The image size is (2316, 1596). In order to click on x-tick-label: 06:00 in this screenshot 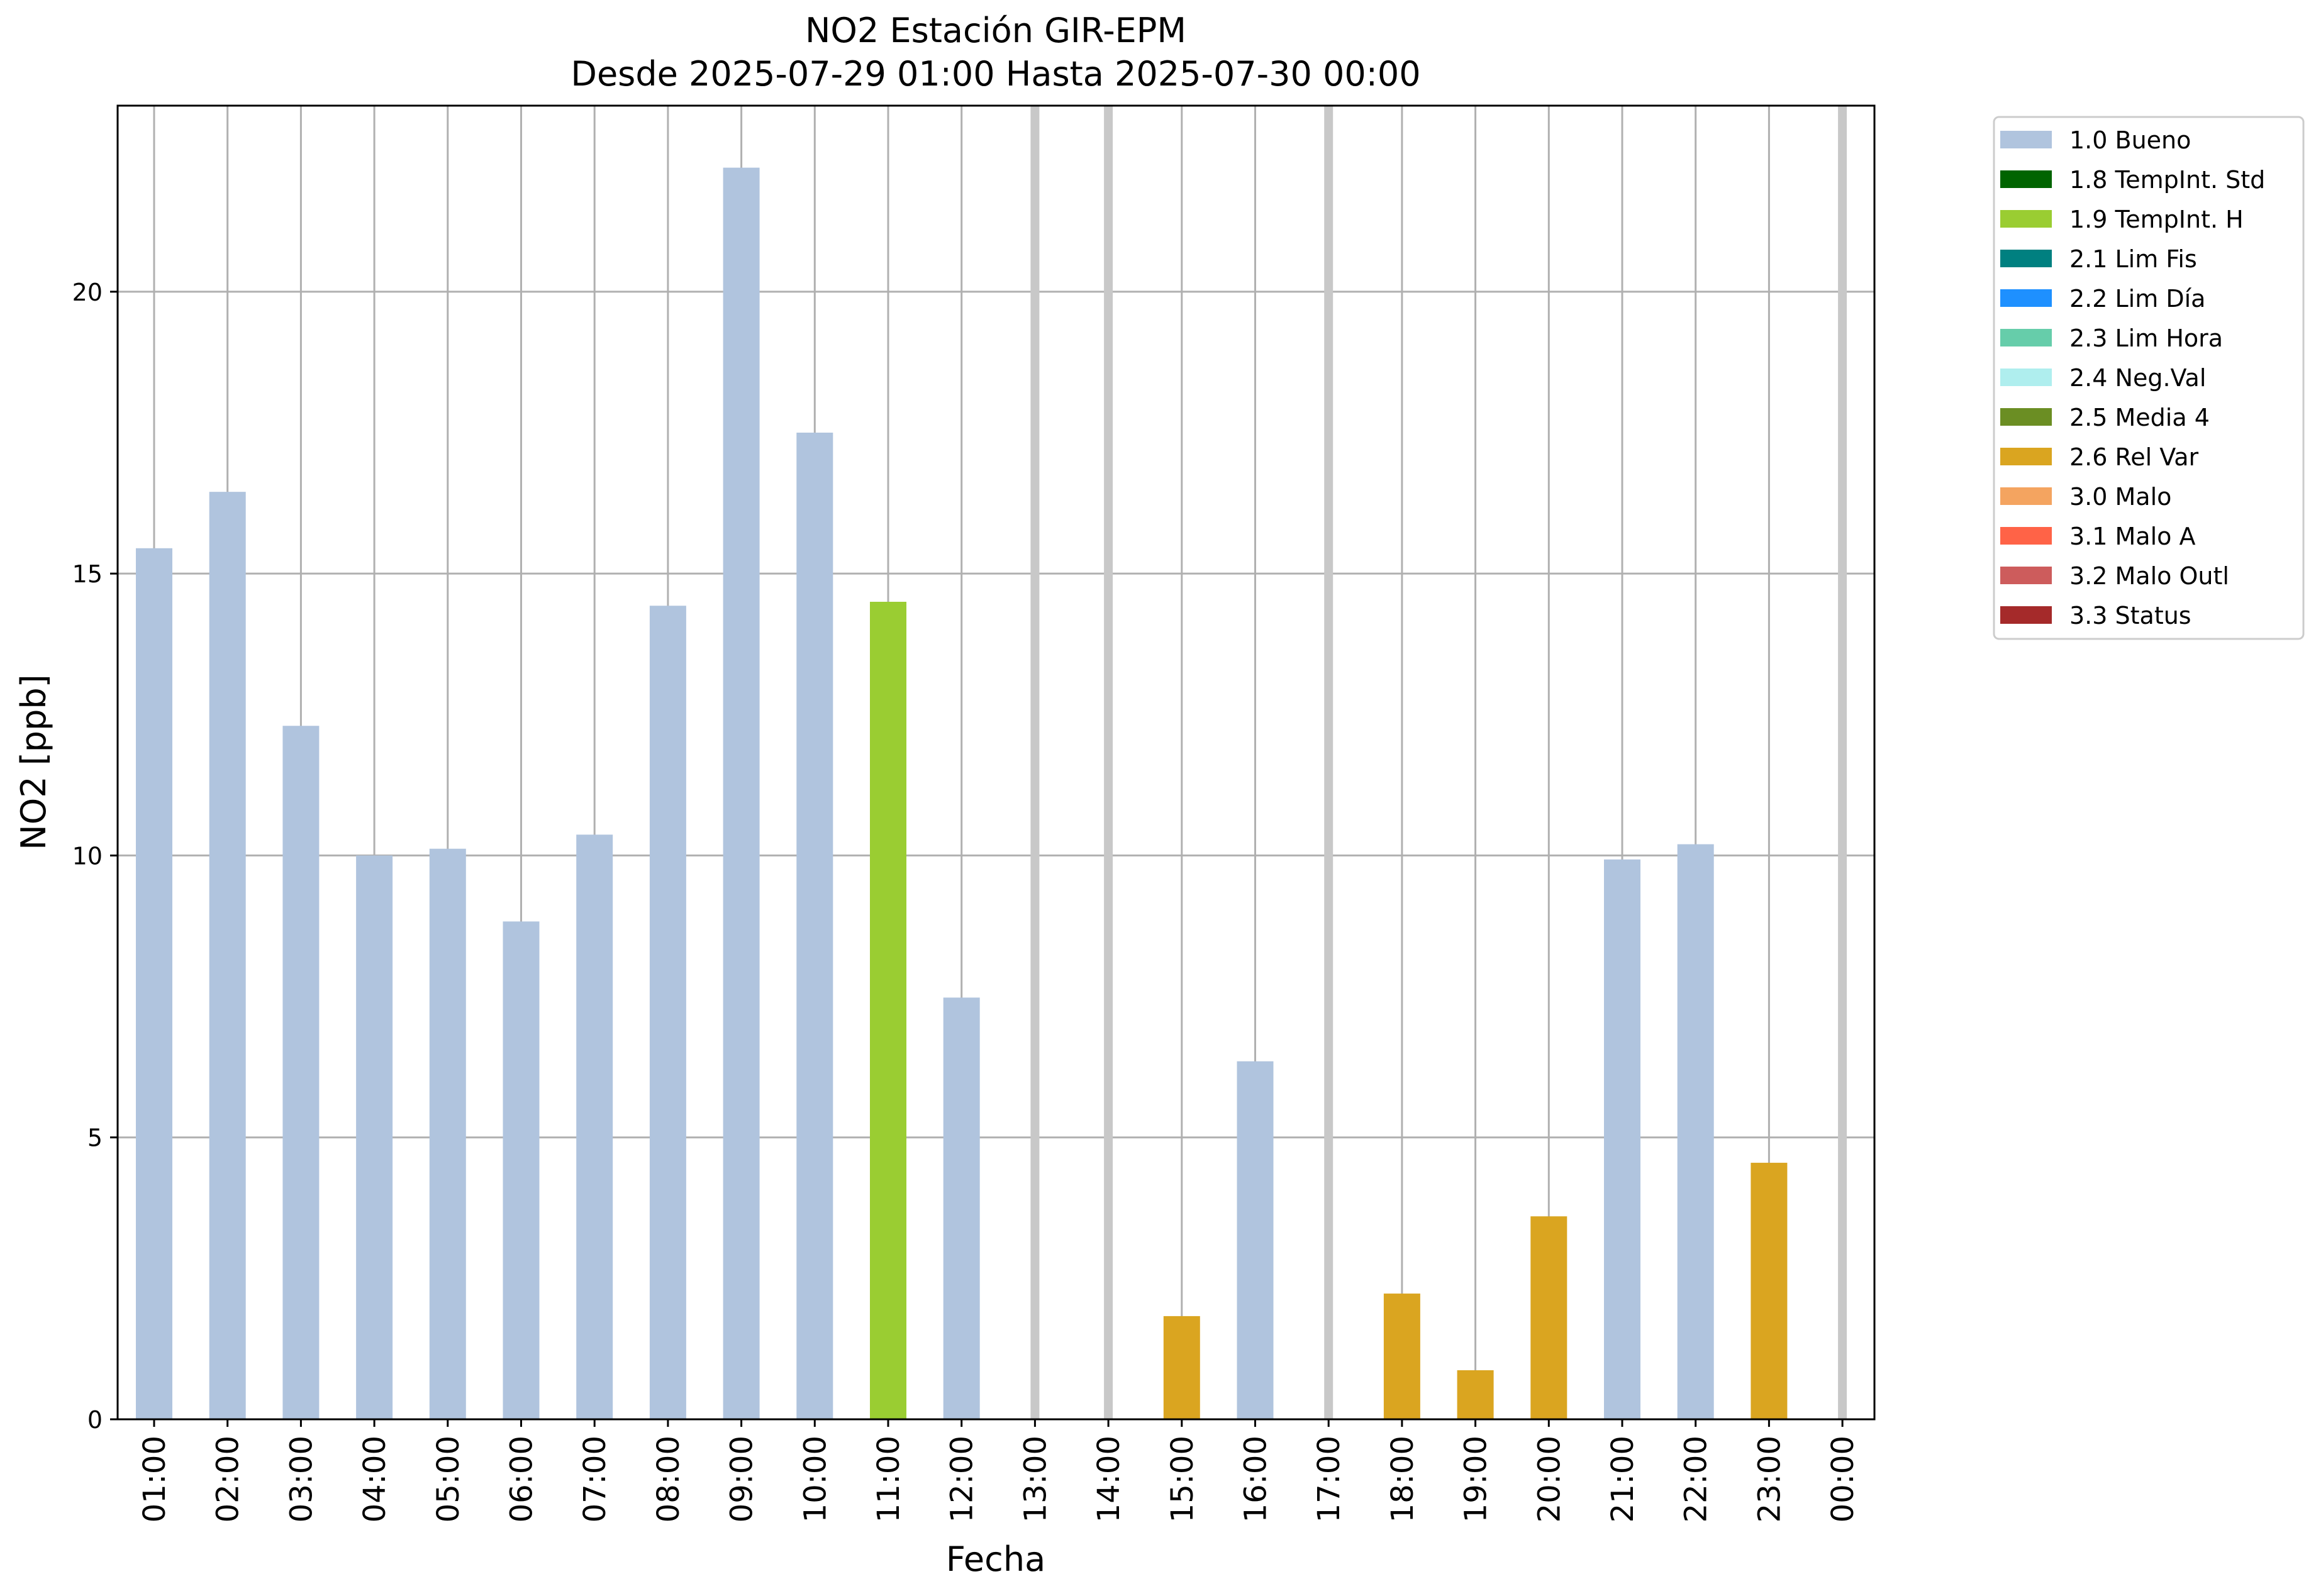, I will do `click(522, 1479)`.